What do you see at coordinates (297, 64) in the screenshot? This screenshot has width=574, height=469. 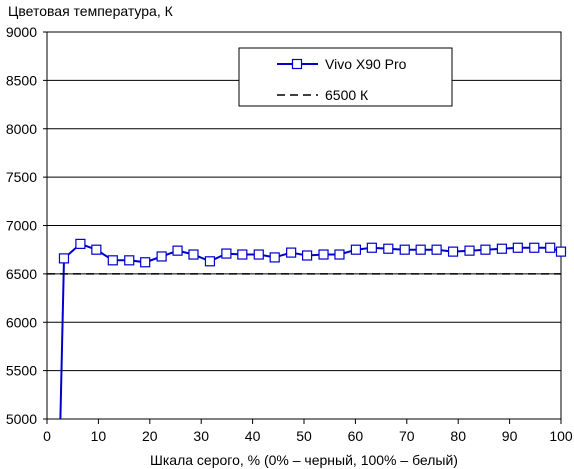 I see `legend-marker-vivo-x90-pro` at bounding box center [297, 64].